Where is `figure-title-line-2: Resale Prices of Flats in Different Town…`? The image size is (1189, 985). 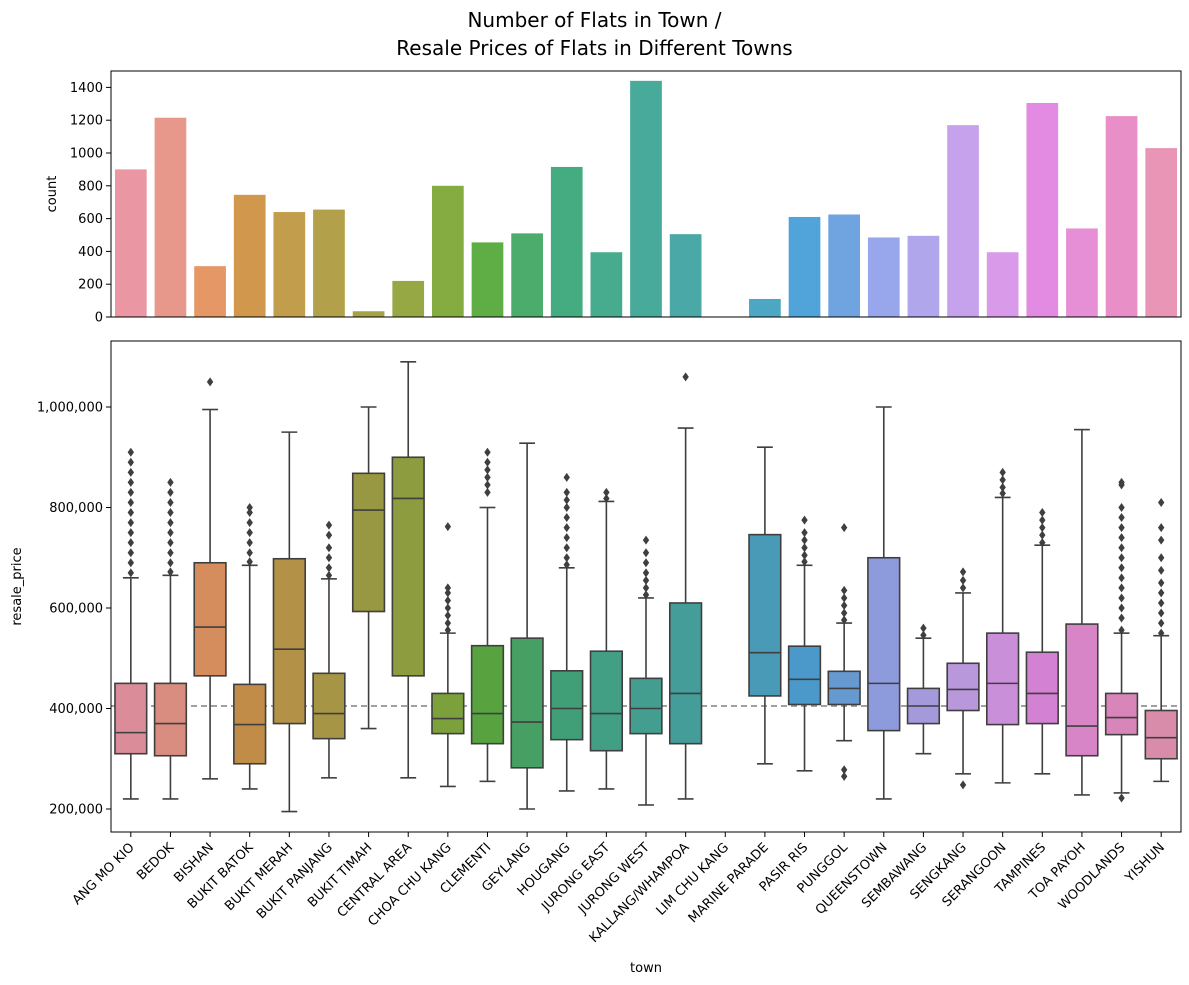 figure-title-line-2: Resale Prices of Flats in Different Town… is located at coordinates (594, 48).